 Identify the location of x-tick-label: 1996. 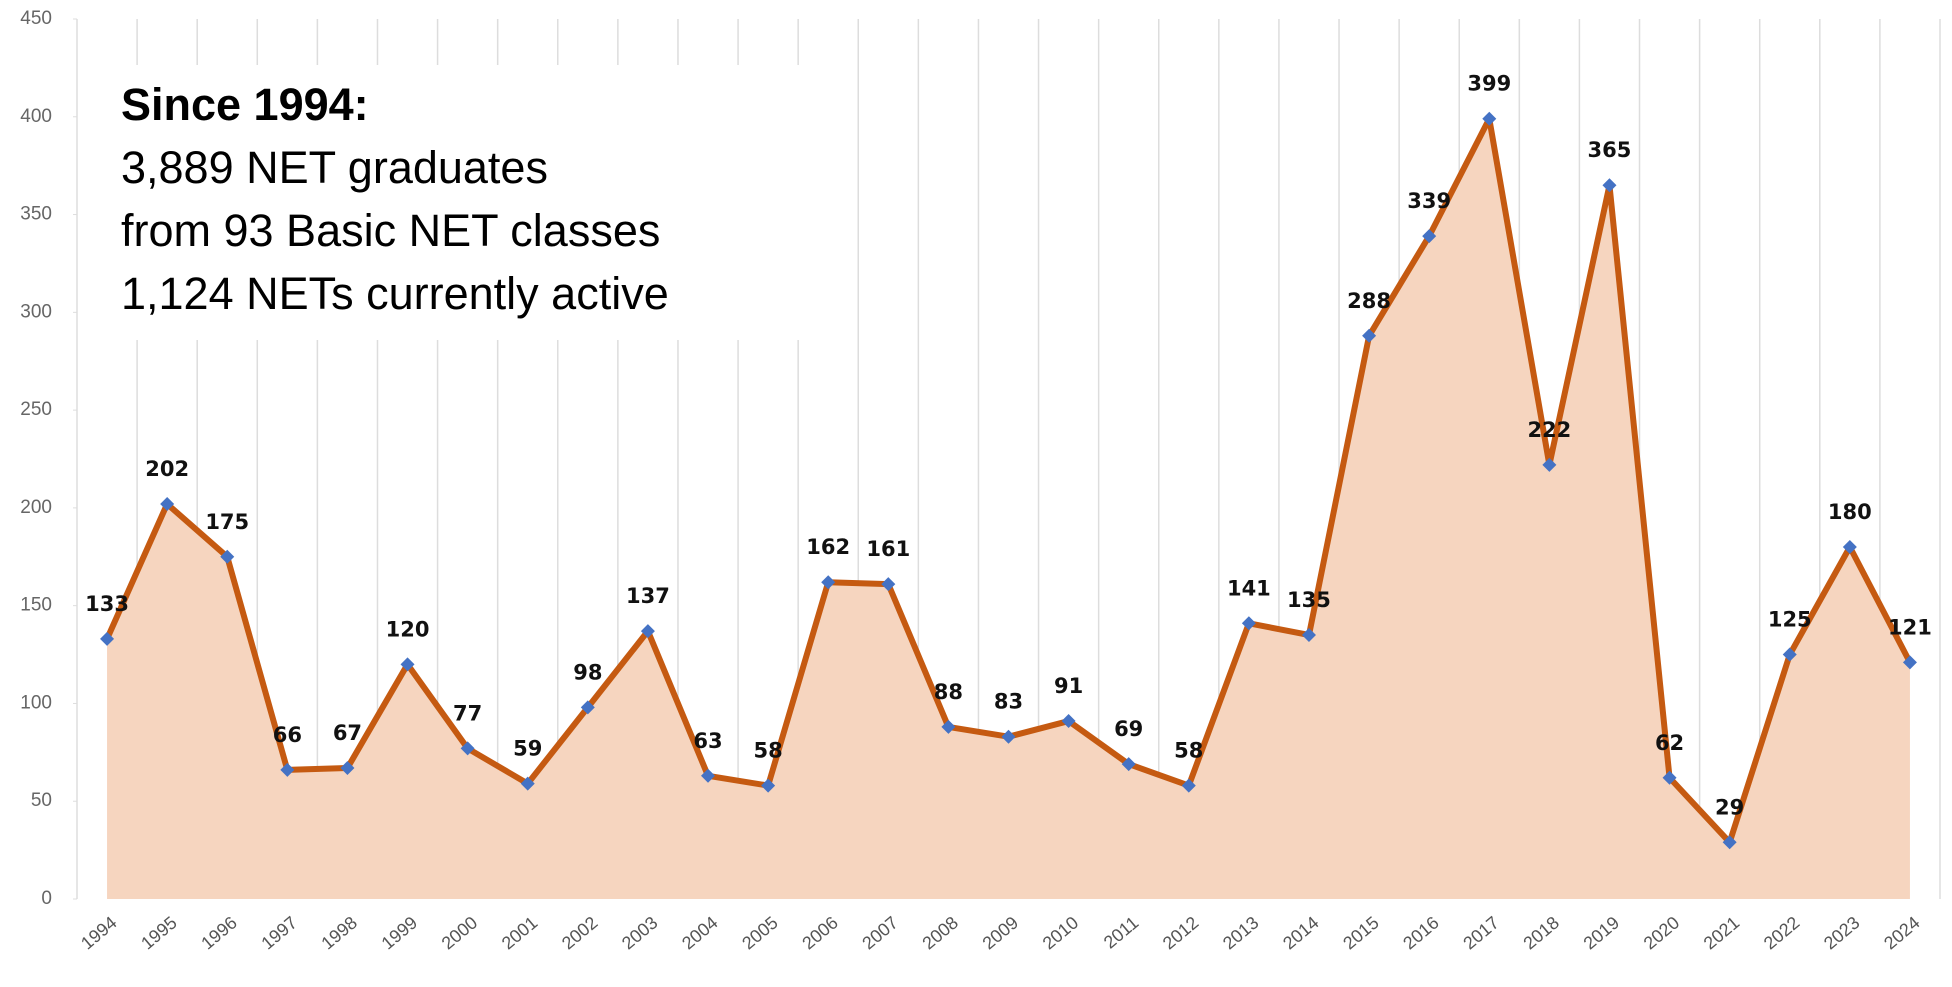
(219, 932).